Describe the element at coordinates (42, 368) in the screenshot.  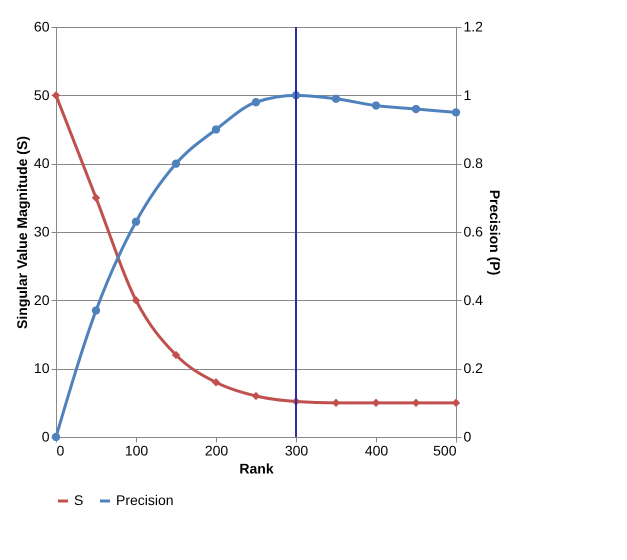
I see `y-tick-label: 10` at that location.